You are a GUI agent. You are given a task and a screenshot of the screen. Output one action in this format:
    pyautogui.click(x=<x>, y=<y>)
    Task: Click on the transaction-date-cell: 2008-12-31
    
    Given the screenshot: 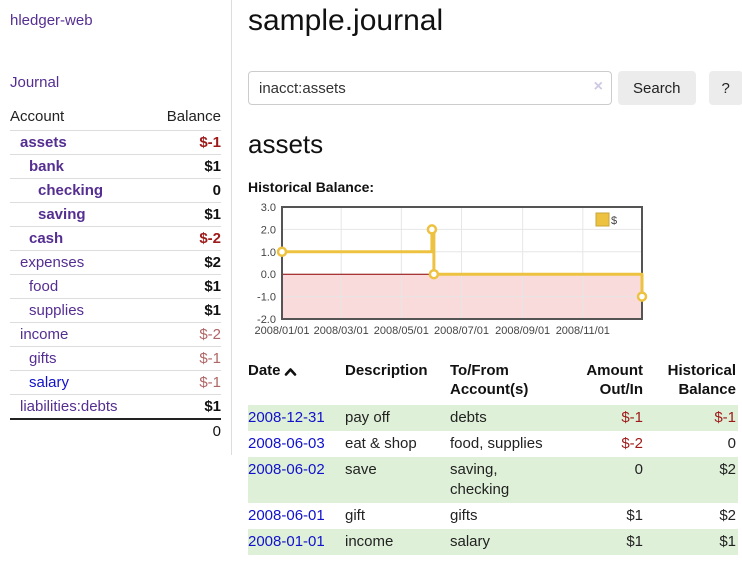 What is the action you would take?
    pyautogui.click(x=296, y=418)
    